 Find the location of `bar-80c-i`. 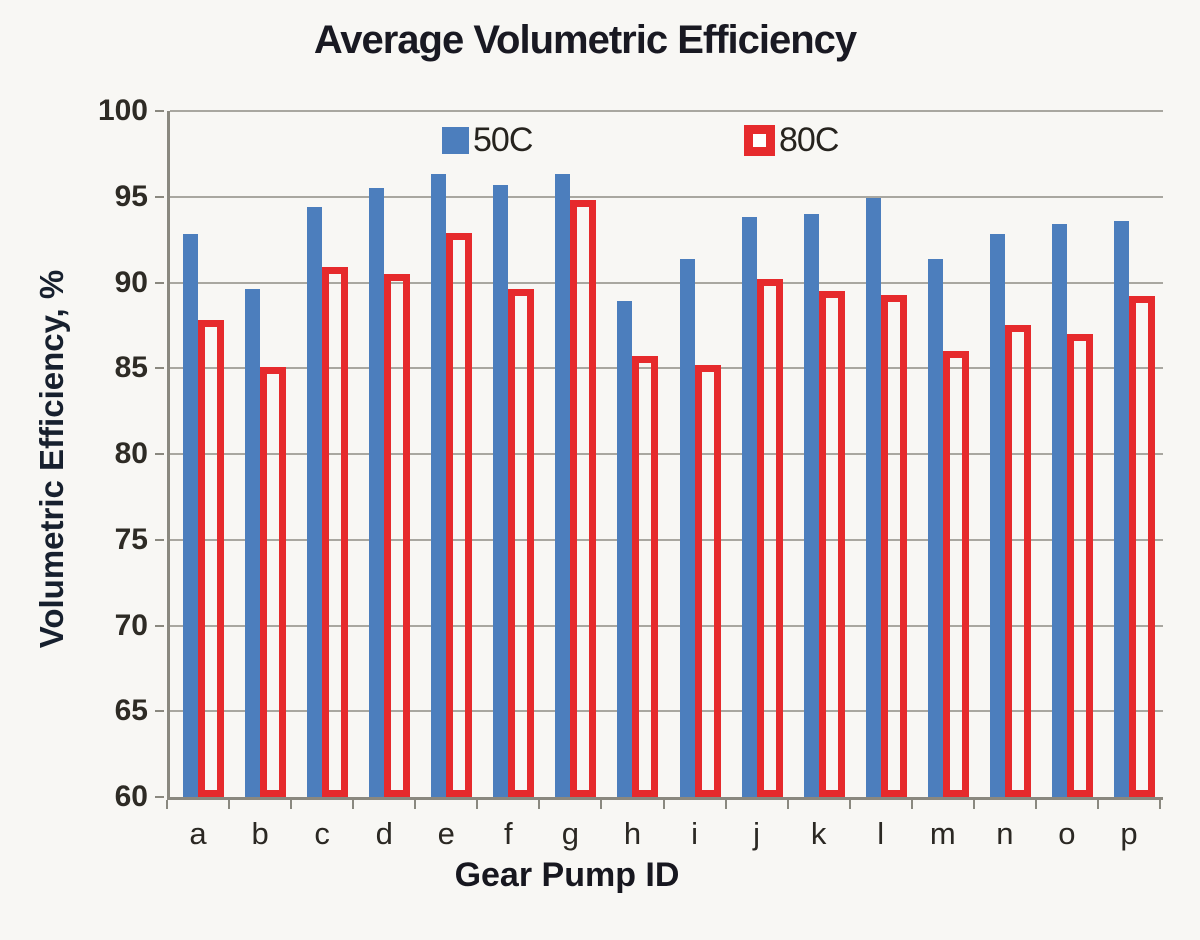

bar-80c-i is located at coordinates (707, 580).